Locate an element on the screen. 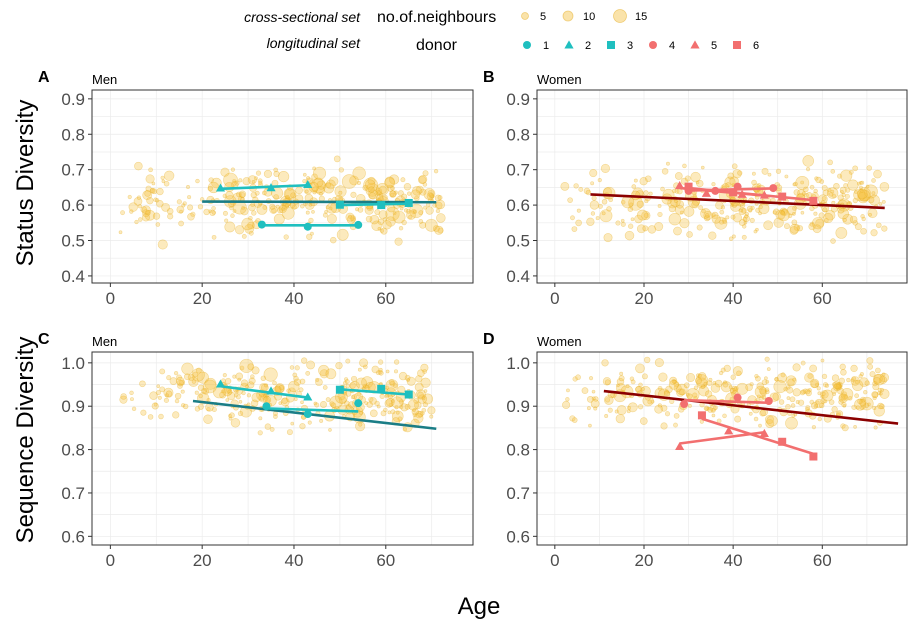  donor-3-point is located at coordinates (339, 204).